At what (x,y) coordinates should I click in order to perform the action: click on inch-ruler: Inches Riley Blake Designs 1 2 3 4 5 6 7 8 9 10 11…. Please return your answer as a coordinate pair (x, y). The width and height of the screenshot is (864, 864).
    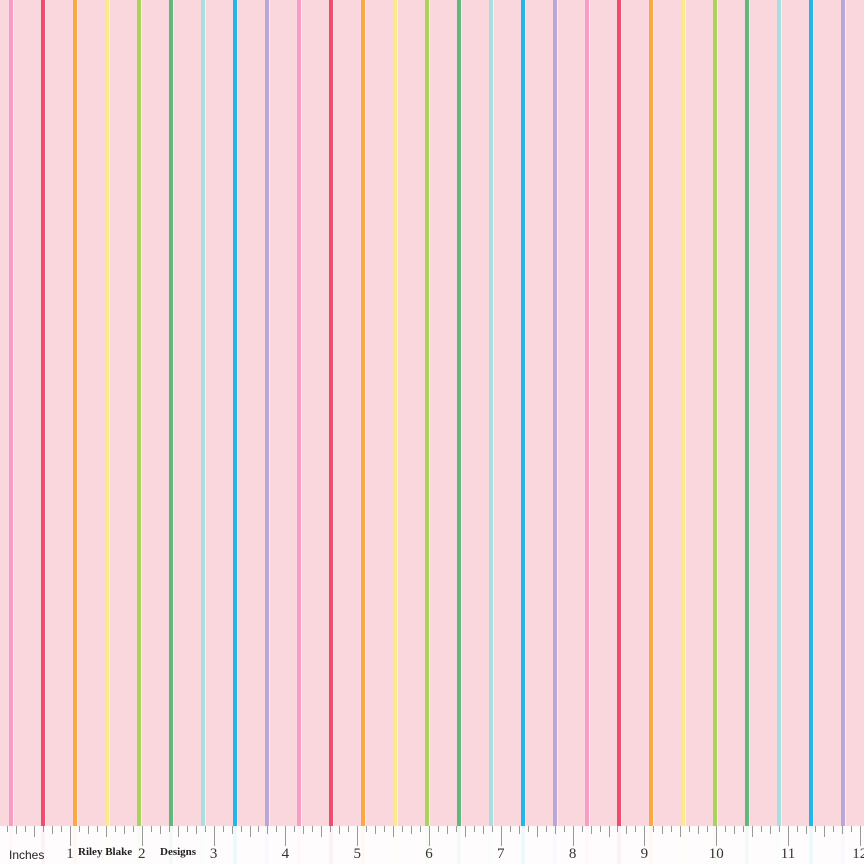
    Looking at the image, I should click on (432, 845).